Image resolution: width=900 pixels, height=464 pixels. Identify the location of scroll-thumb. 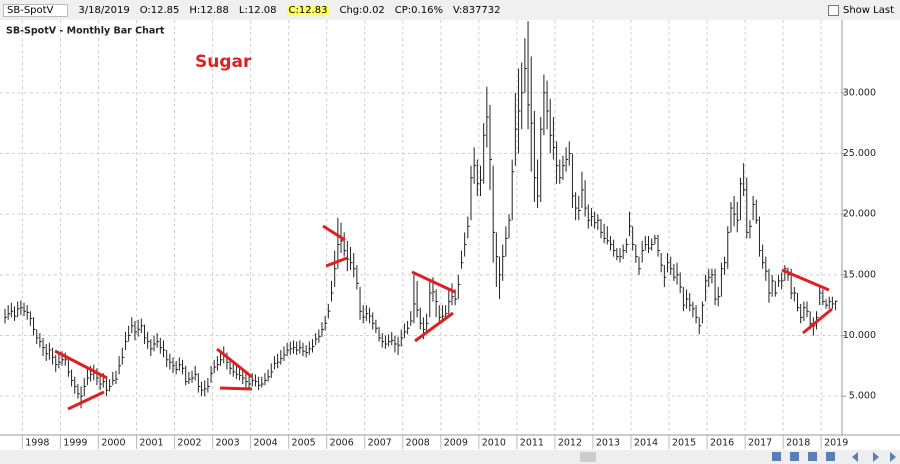
(588, 457).